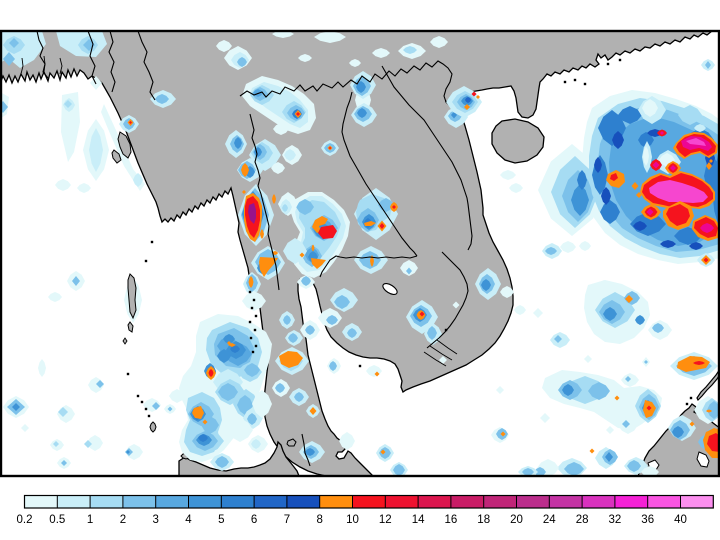  I want to click on svg-text: 18, so click(483, 520).